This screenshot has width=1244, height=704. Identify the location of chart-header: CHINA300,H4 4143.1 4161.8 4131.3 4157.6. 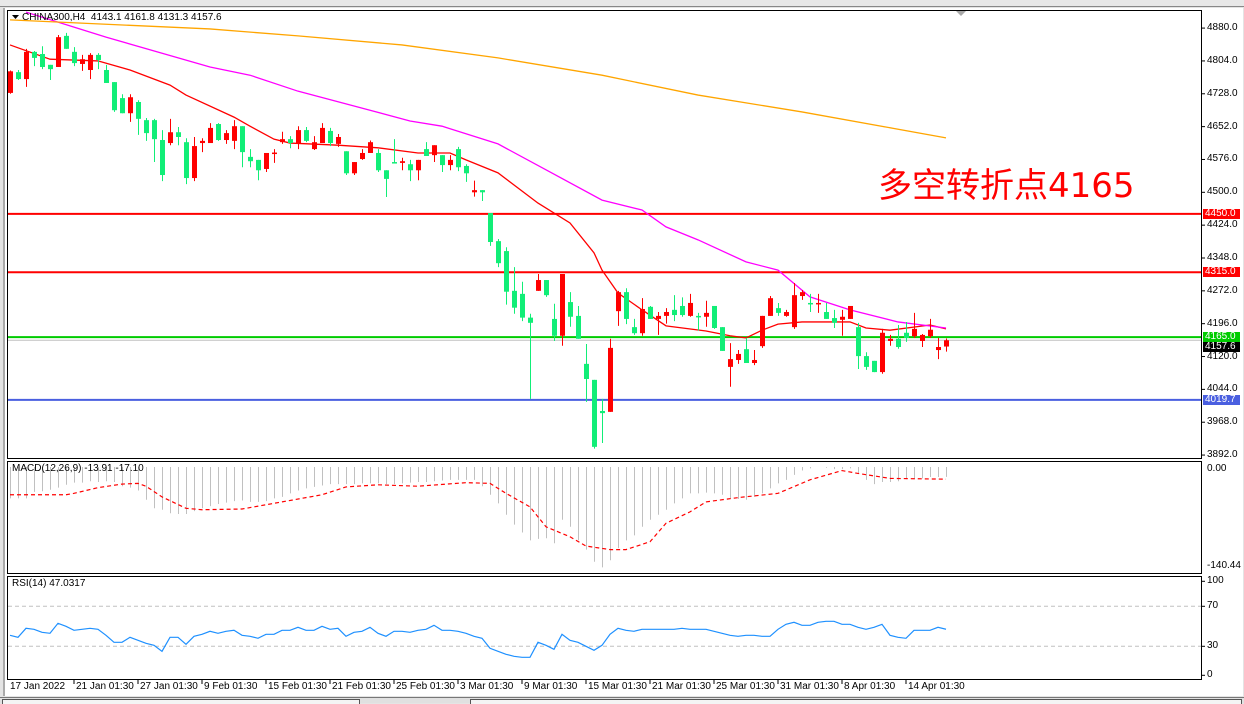
(122, 18).